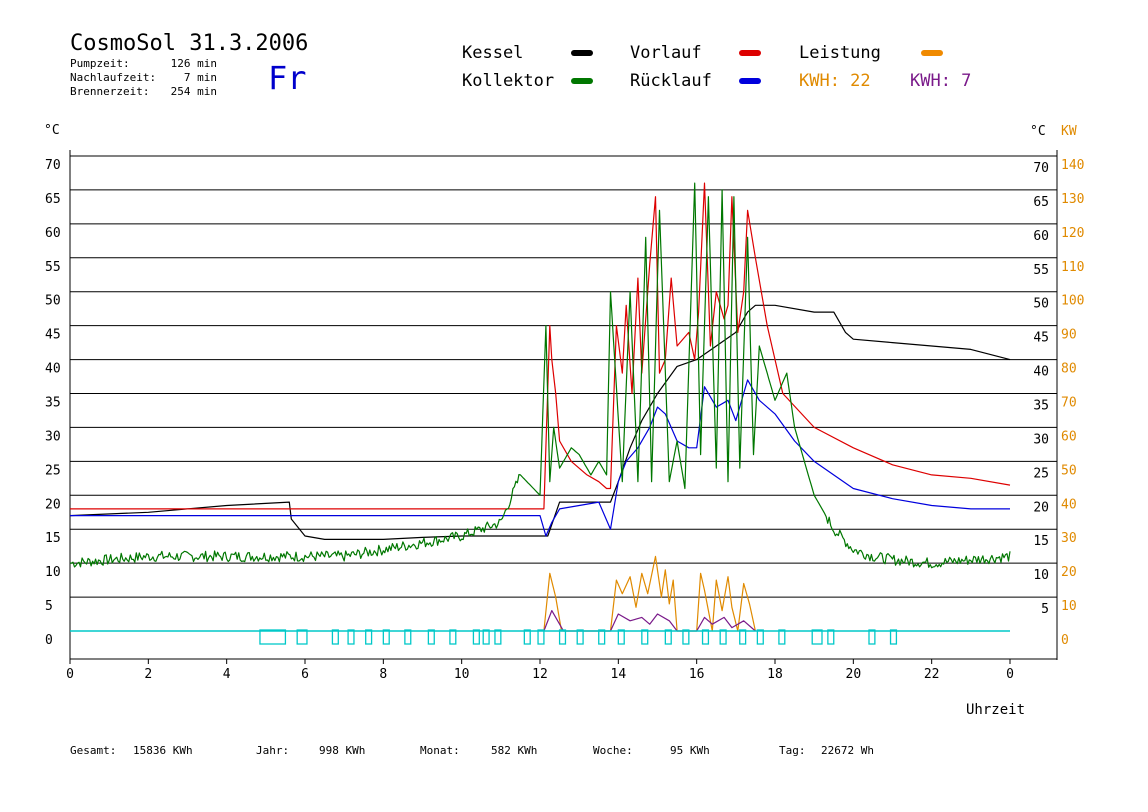 This screenshot has height=812, width=1148. Describe the element at coordinates (840, 53) in the screenshot. I see `legend-label-leistung: Leistung` at that location.